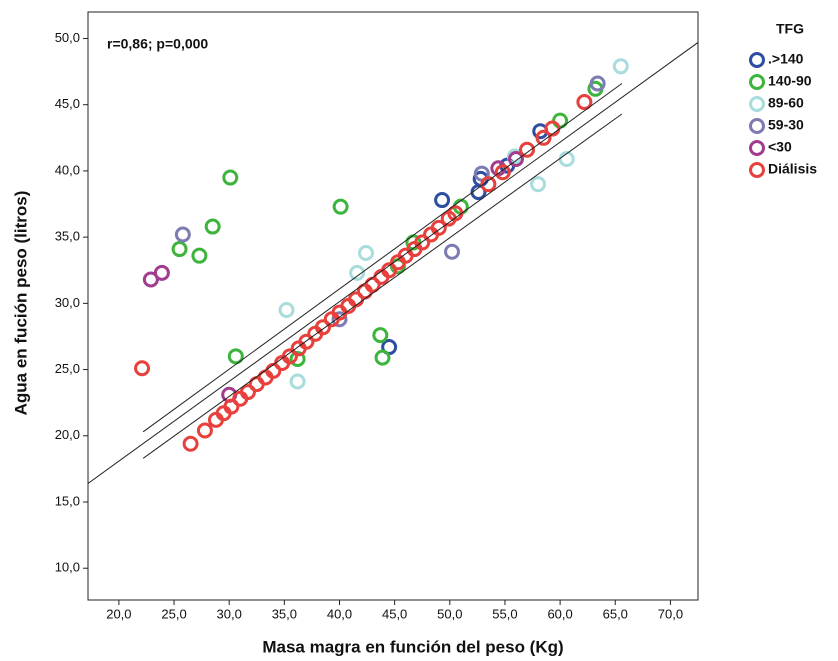  What do you see at coordinates (20, 303) in the screenshot?
I see `y-axis-title: Agua en fución peso (litros)` at bounding box center [20, 303].